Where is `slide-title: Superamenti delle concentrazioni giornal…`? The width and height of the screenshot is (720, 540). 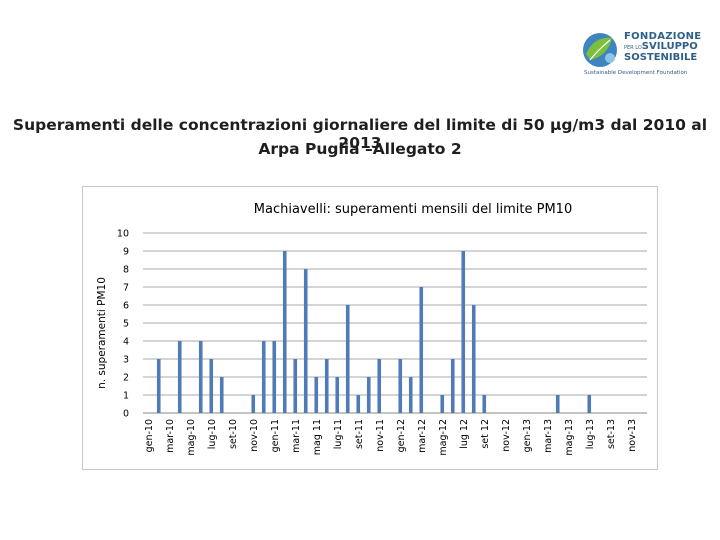
slide-title: Superamenti delle concentrazioni giornal… is located at coordinates (360, 134).